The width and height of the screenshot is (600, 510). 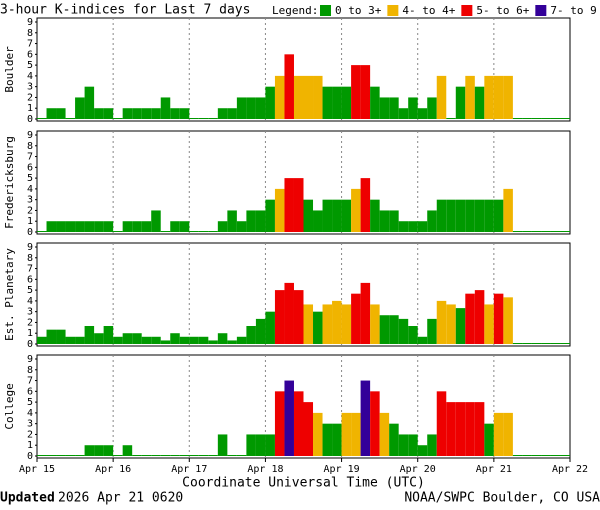 I want to click on y-tick-label: 4, so click(x=30, y=301).